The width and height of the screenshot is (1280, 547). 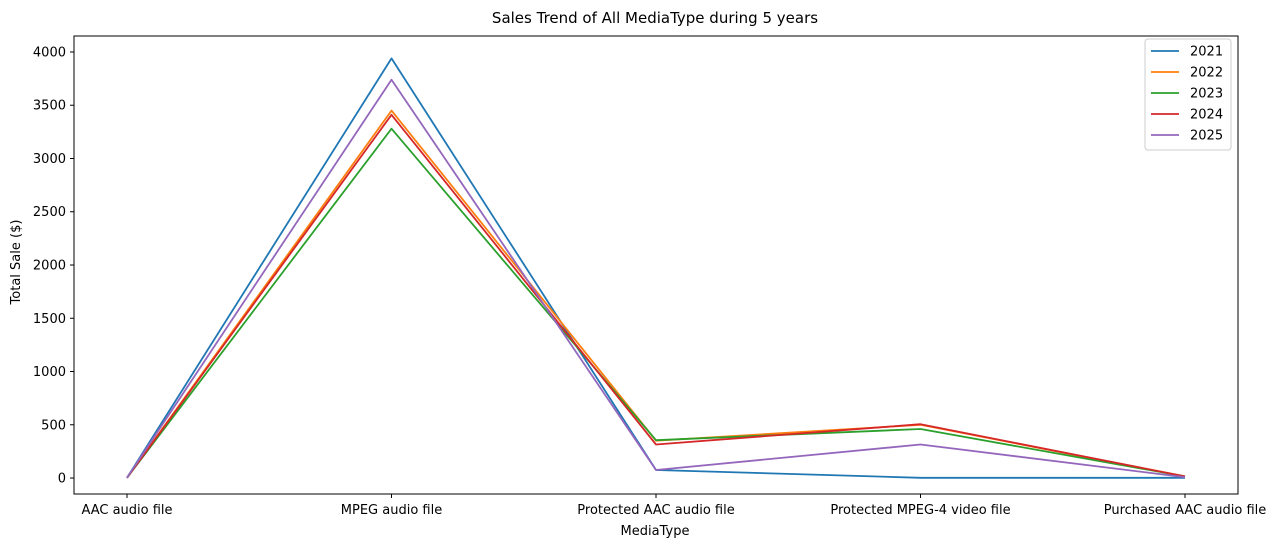 What do you see at coordinates (49, 52) in the screenshot?
I see `y-tick-label: 4000` at bounding box center [49, 52].